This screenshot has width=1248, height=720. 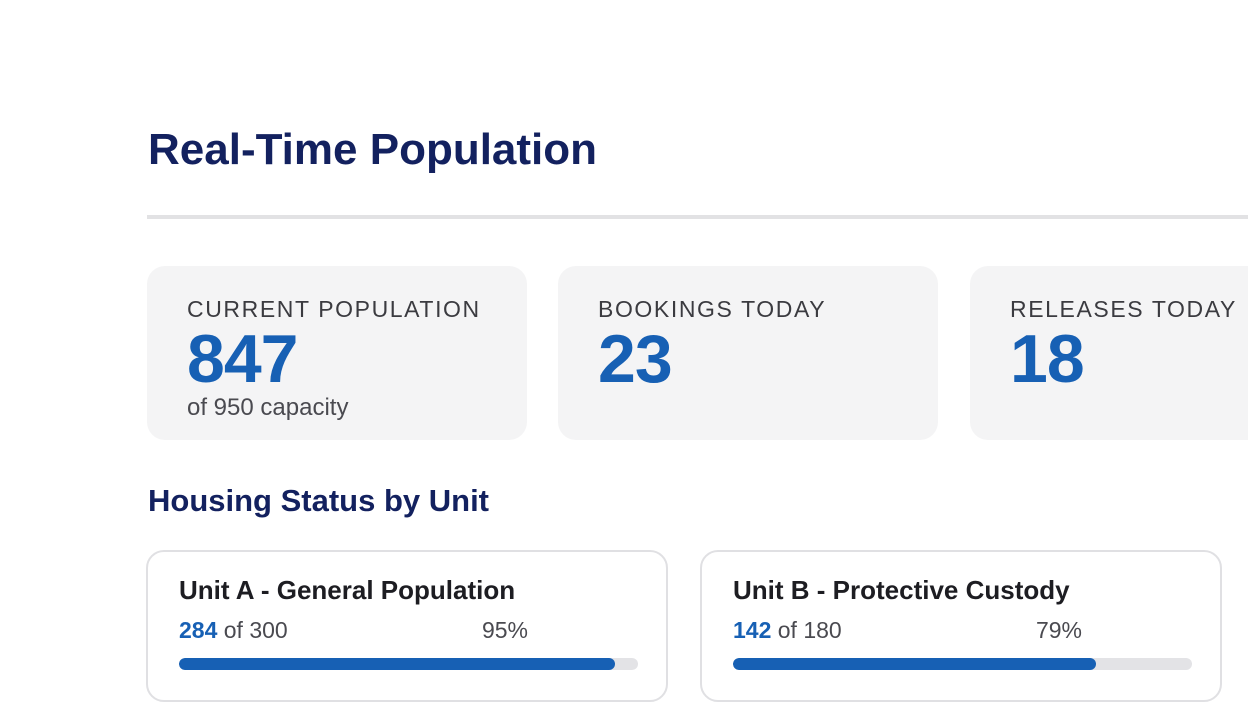 I want to click on stat-subtext: of 950 capacity, so click(x=268, y=407).